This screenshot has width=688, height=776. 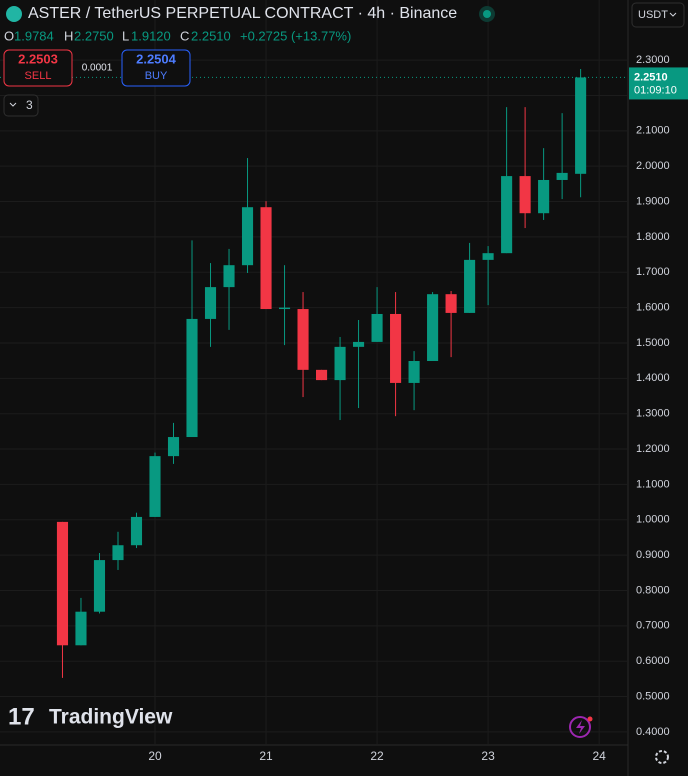 What do you see at coordinates (653, 449) in the screenshot?
I see `y-tick-label: 1.2000` at bounding box center [653, 449].